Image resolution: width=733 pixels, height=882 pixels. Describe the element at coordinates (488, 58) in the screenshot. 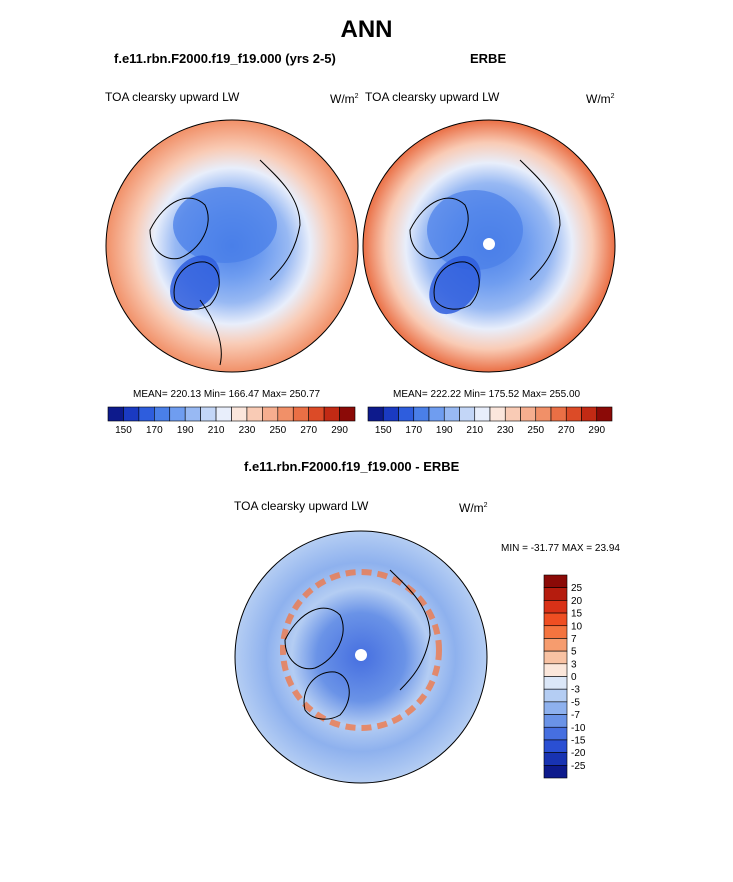

I see `panel2-title: ERBE` at that location.